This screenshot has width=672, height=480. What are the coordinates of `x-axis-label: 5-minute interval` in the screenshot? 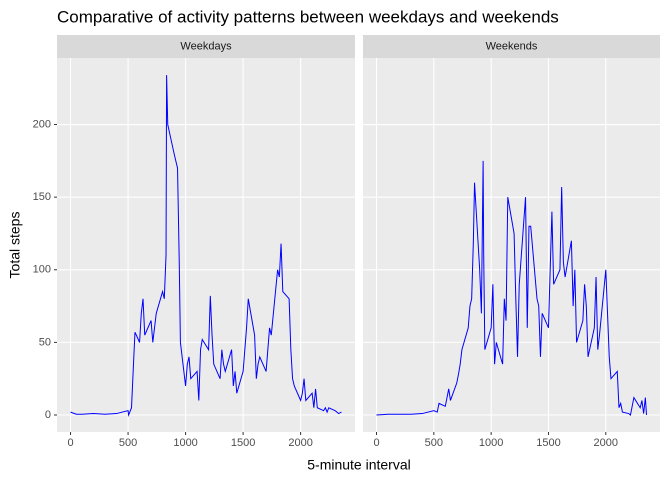 It's located at (359, 465).